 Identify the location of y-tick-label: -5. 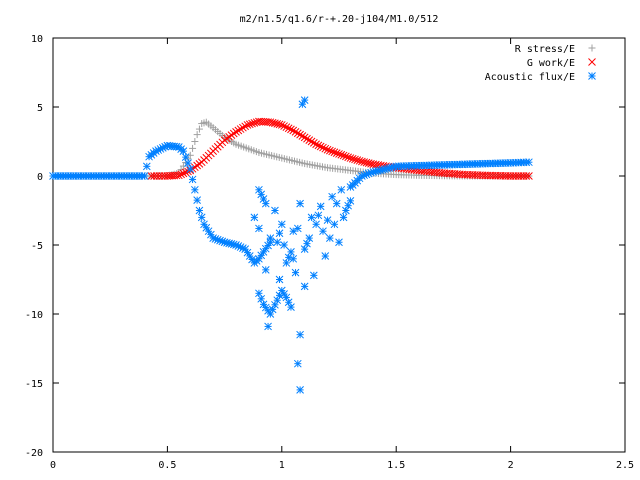
(37, 246).